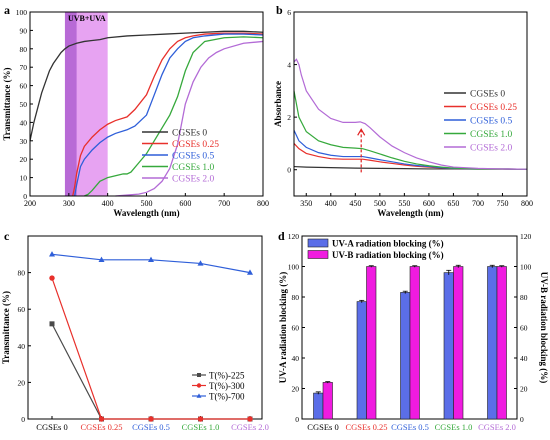 Image resolution: width=550 pixels, height=440 pixels. What do you see at coordinates (388, 243) in the screenshot?
I see `legend-label-d: UV-A radiation blocking (%)` at bounding box center [388, 243].